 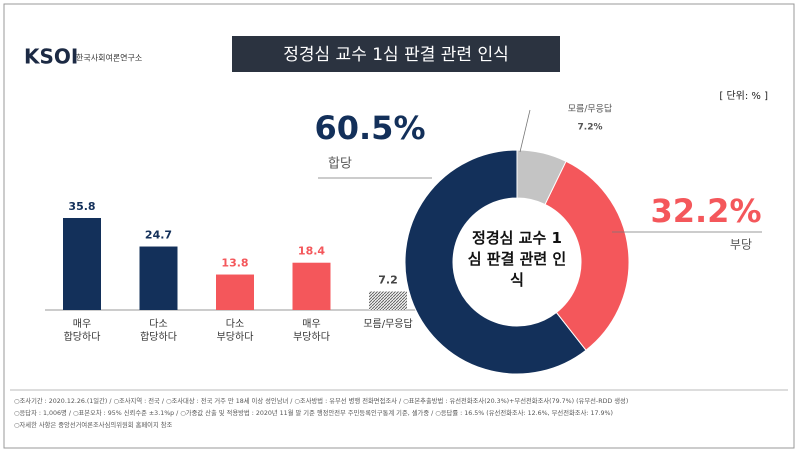 I want to click on x-tick-label: 다소 합당하다, so click(x=158, y=331).